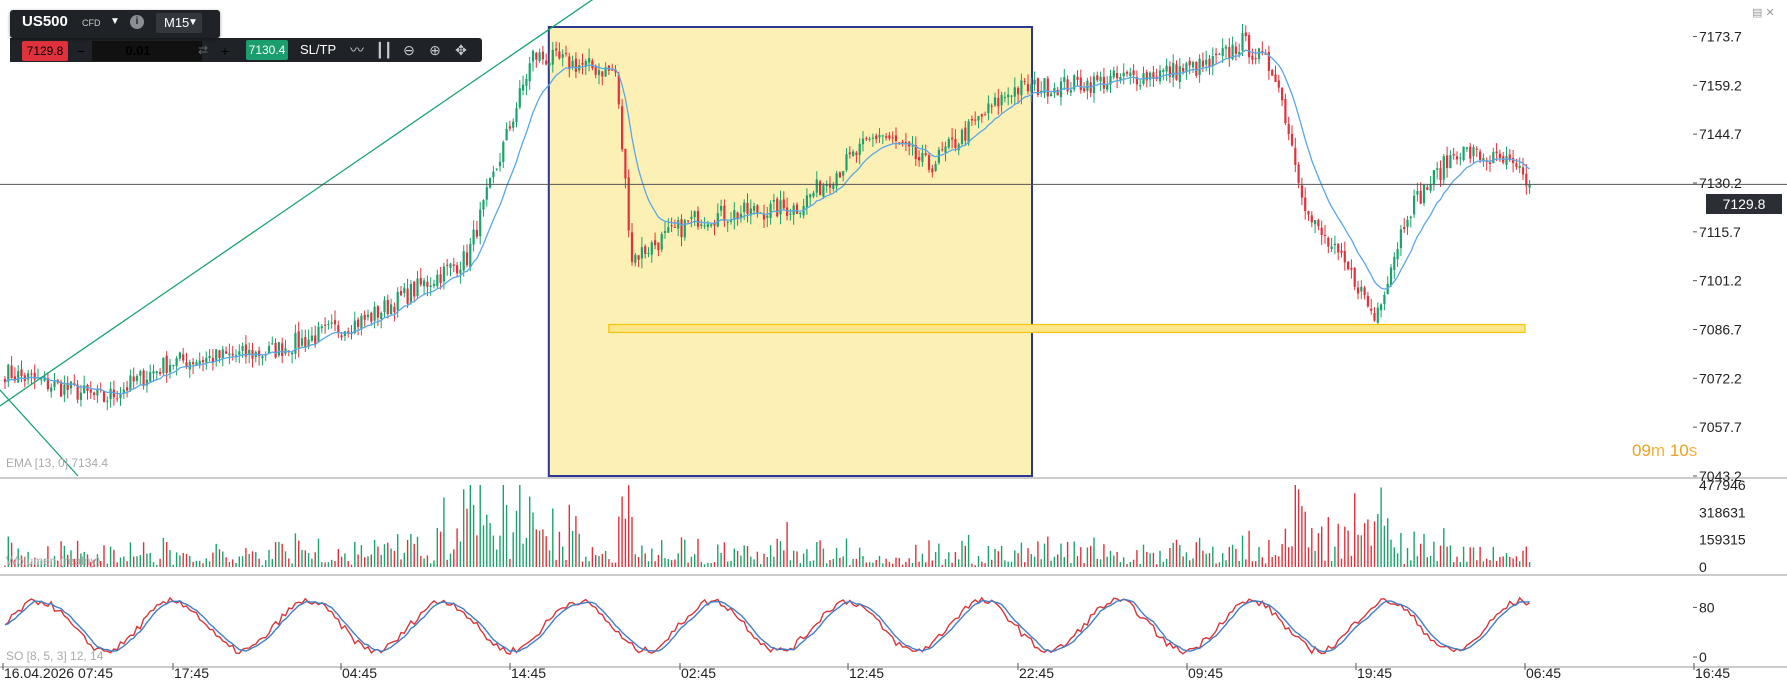 The height and width of the screenshot is (699, 1787). Describe the element at coordinates (318, 49) in the screenshot. I see `sltp-button: SL/TP` at that location.